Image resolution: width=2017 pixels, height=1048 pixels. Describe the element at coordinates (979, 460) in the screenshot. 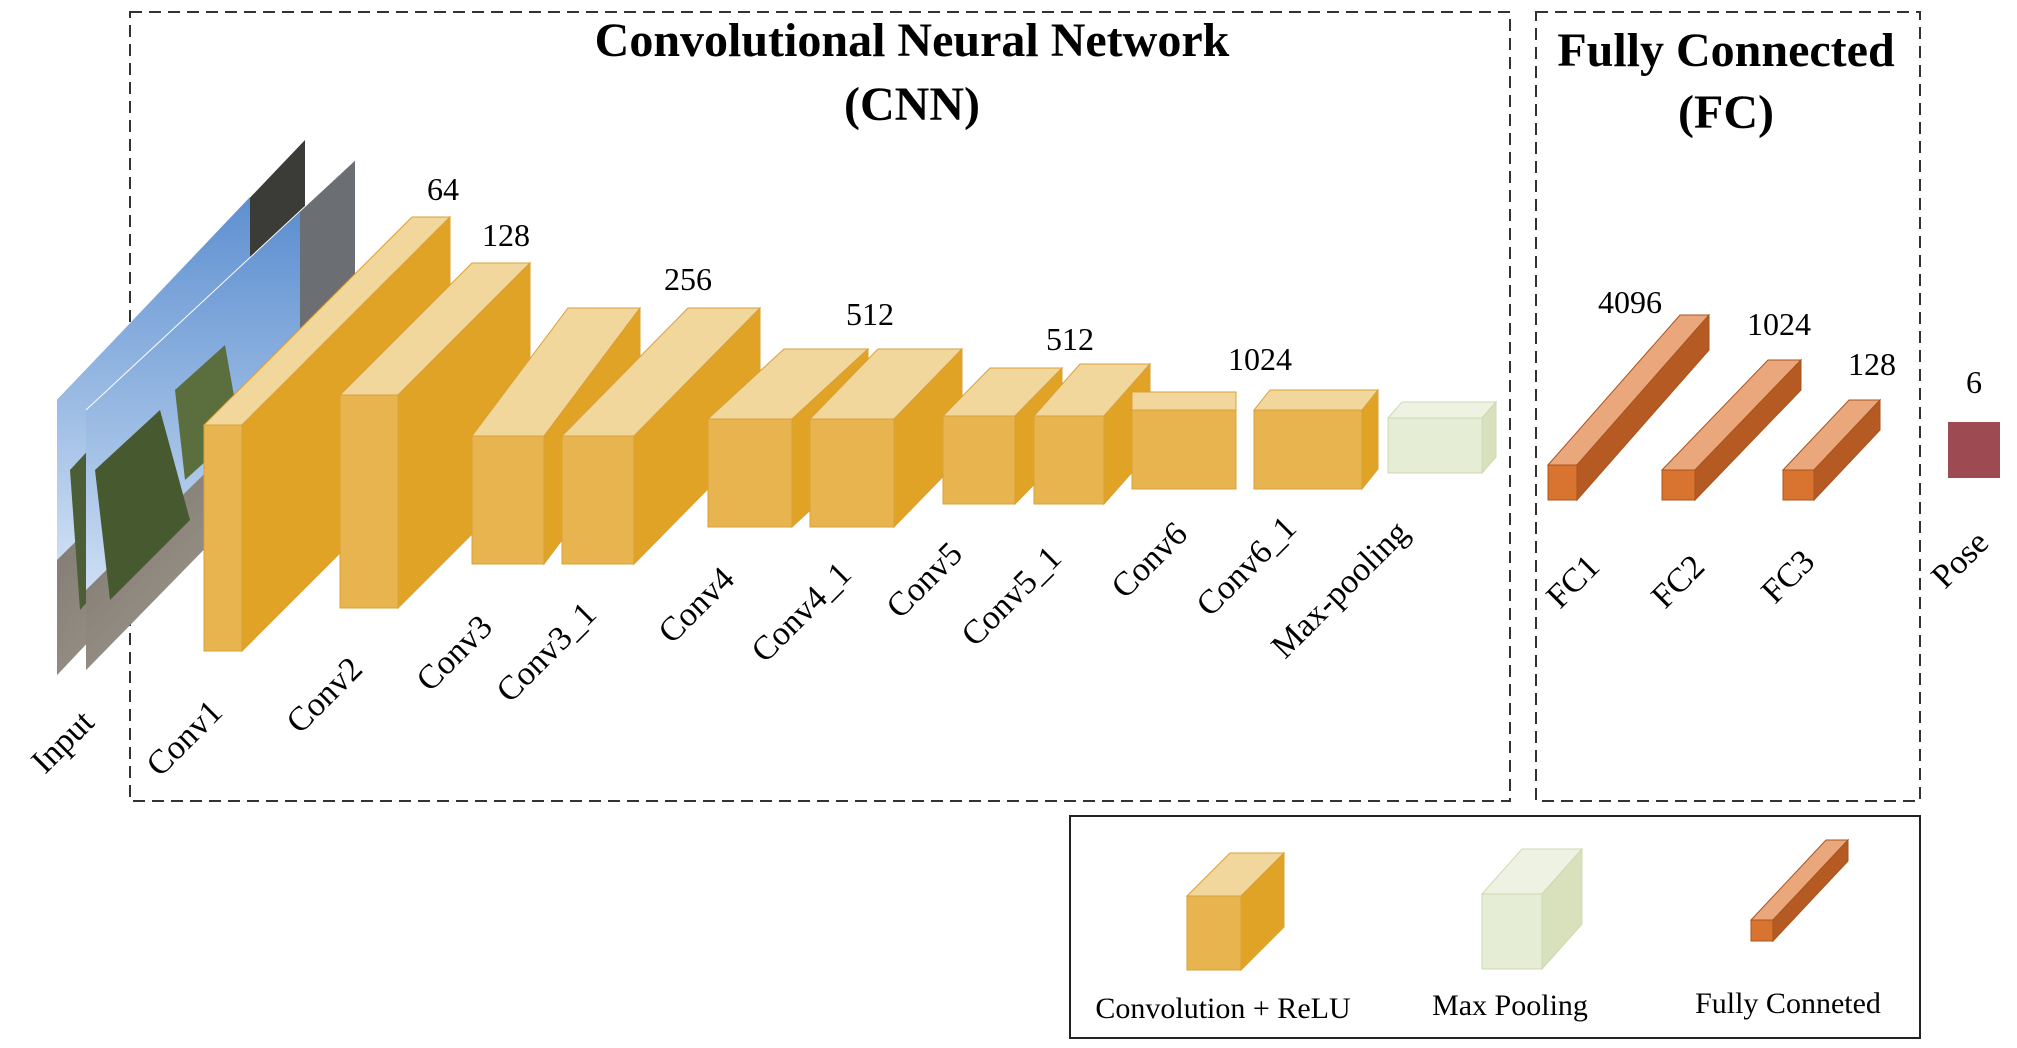

I see `conv5-block-front-face` at that location.